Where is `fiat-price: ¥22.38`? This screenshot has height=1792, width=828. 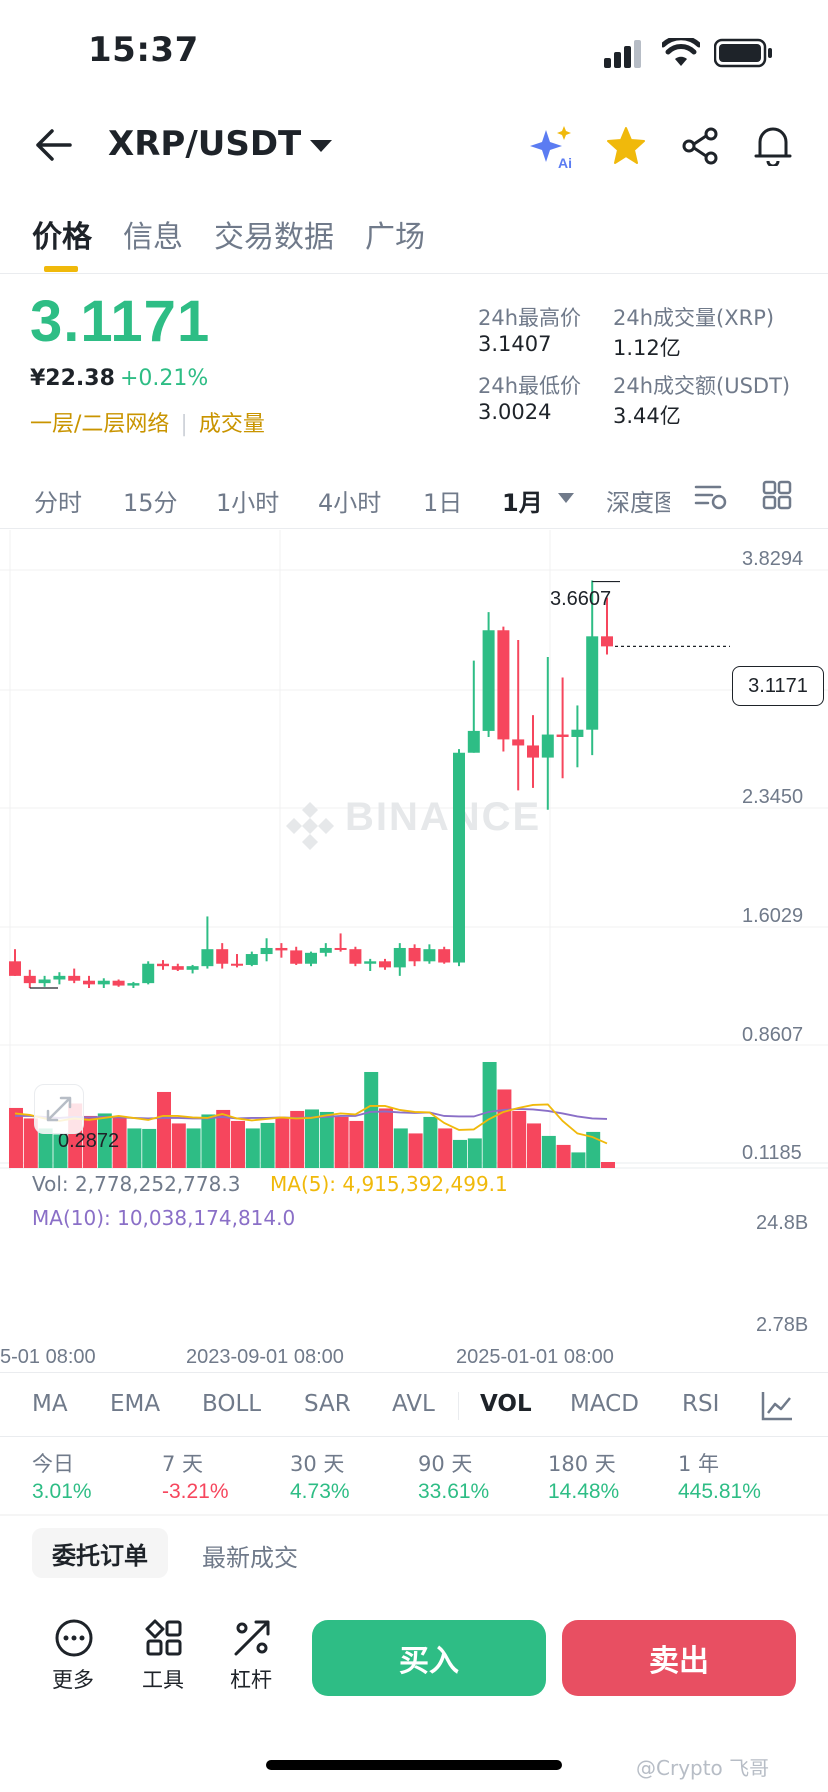
fiat-price: ¥22.38 is located at coordinates (72, 378).